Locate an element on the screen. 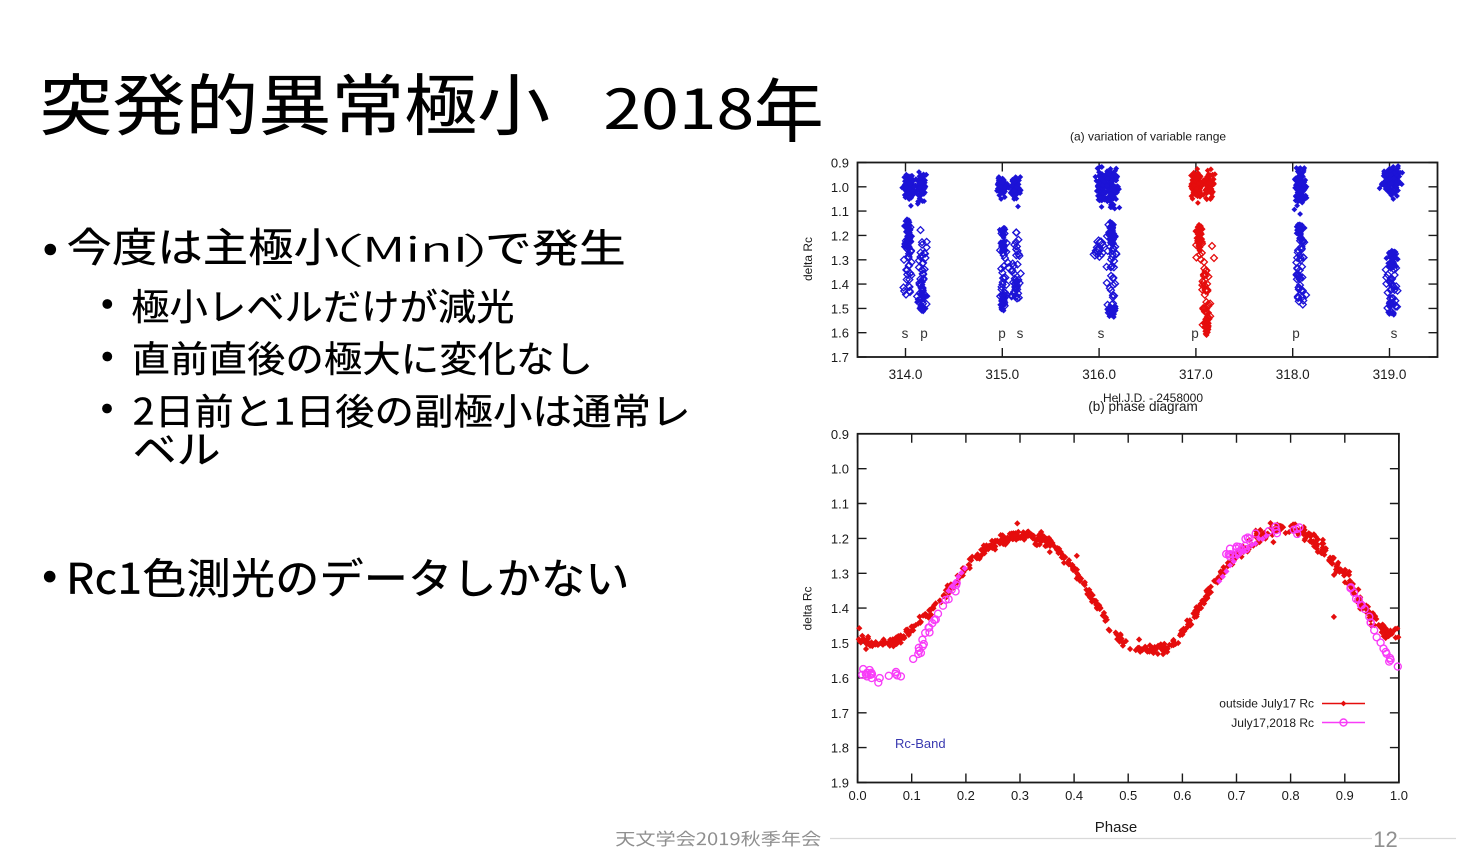 The image size is (1462, 864). svg-text: 0.0 is located at coordinates (858, 795).